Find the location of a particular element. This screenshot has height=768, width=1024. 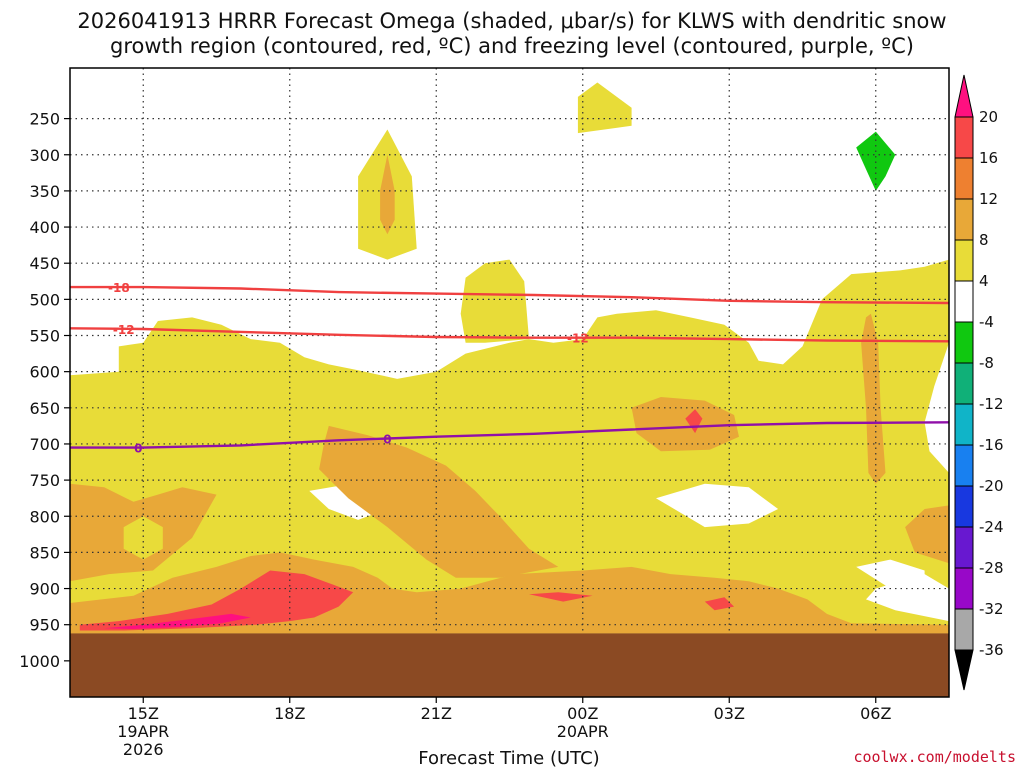

colorbar: 20 16 12 8 4 -4 -8 -12 -16 -20 -24 -28 -32 -36 is located at coordinates (979, 382).